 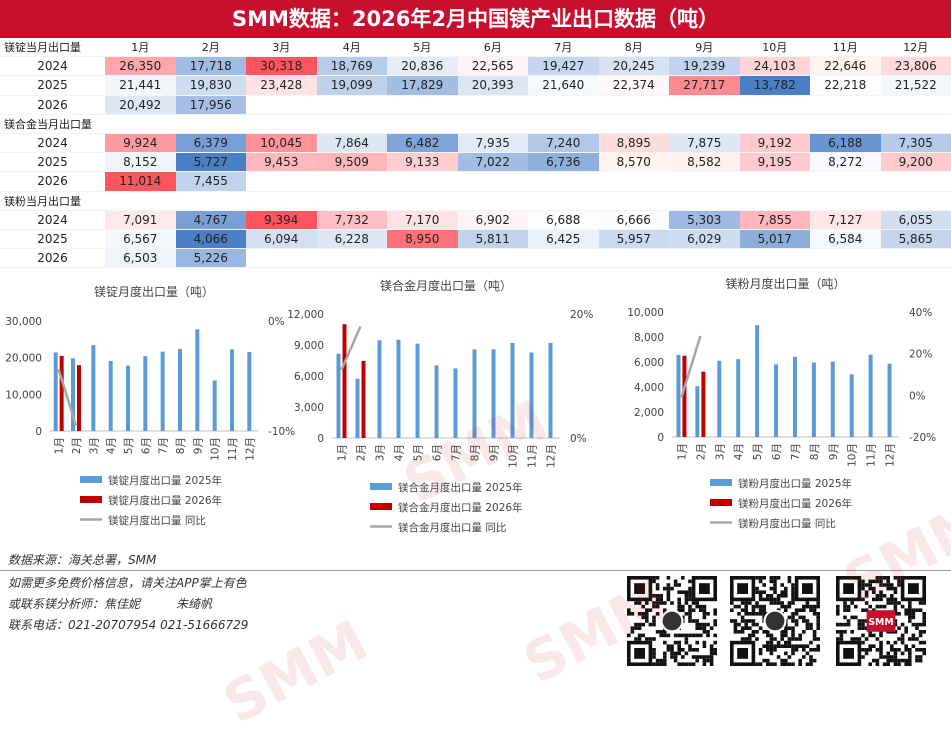 What do you see at coordinates (704, 66) in the screenshot?
I see `value-cell: 19,239` at bounding box center [704, 66].